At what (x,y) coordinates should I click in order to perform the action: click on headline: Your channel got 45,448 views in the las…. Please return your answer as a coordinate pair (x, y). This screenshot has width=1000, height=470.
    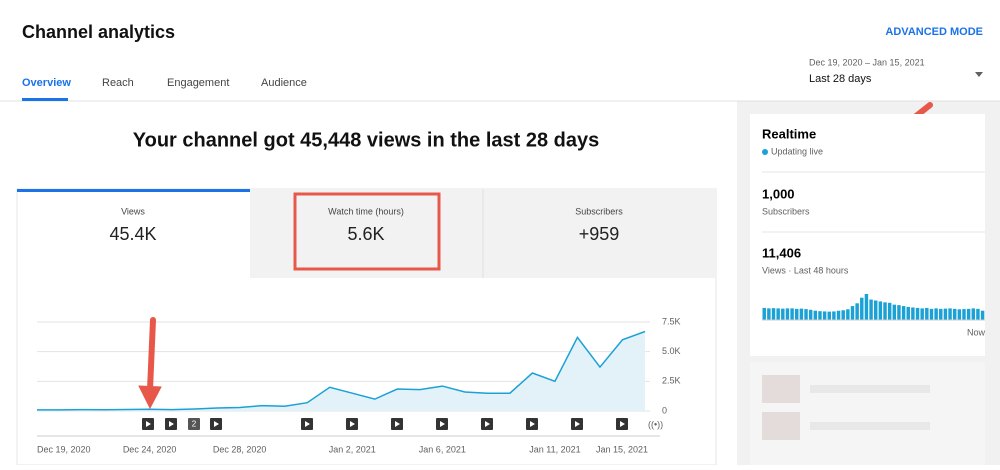
    Looking at the image, I should click on (366, 140).